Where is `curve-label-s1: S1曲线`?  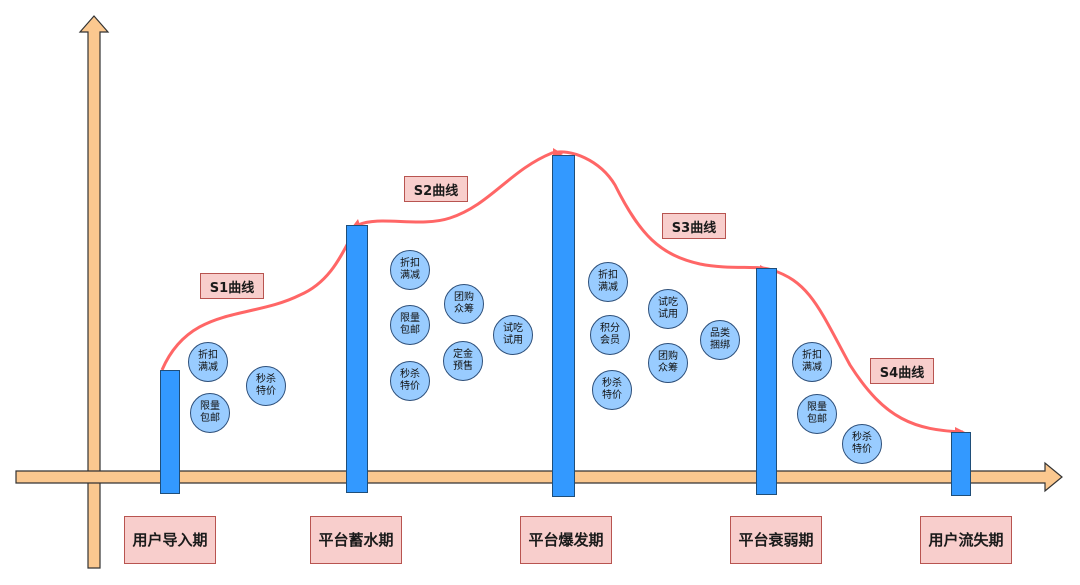
curve-label-s1: S1曲线 is located at coordinates (232, 286).